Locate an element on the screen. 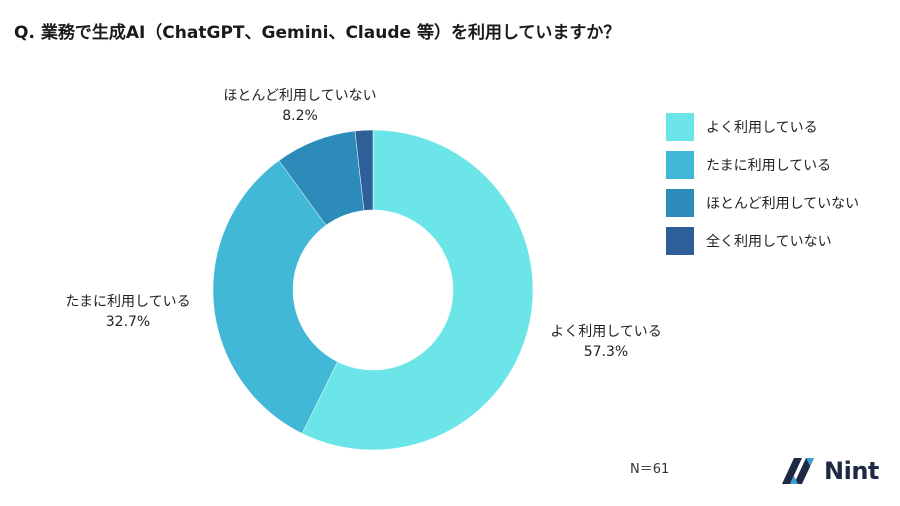 This screenshot has height=506, width=900. legend-swatch-rarely is located at coordinates (680, 203).